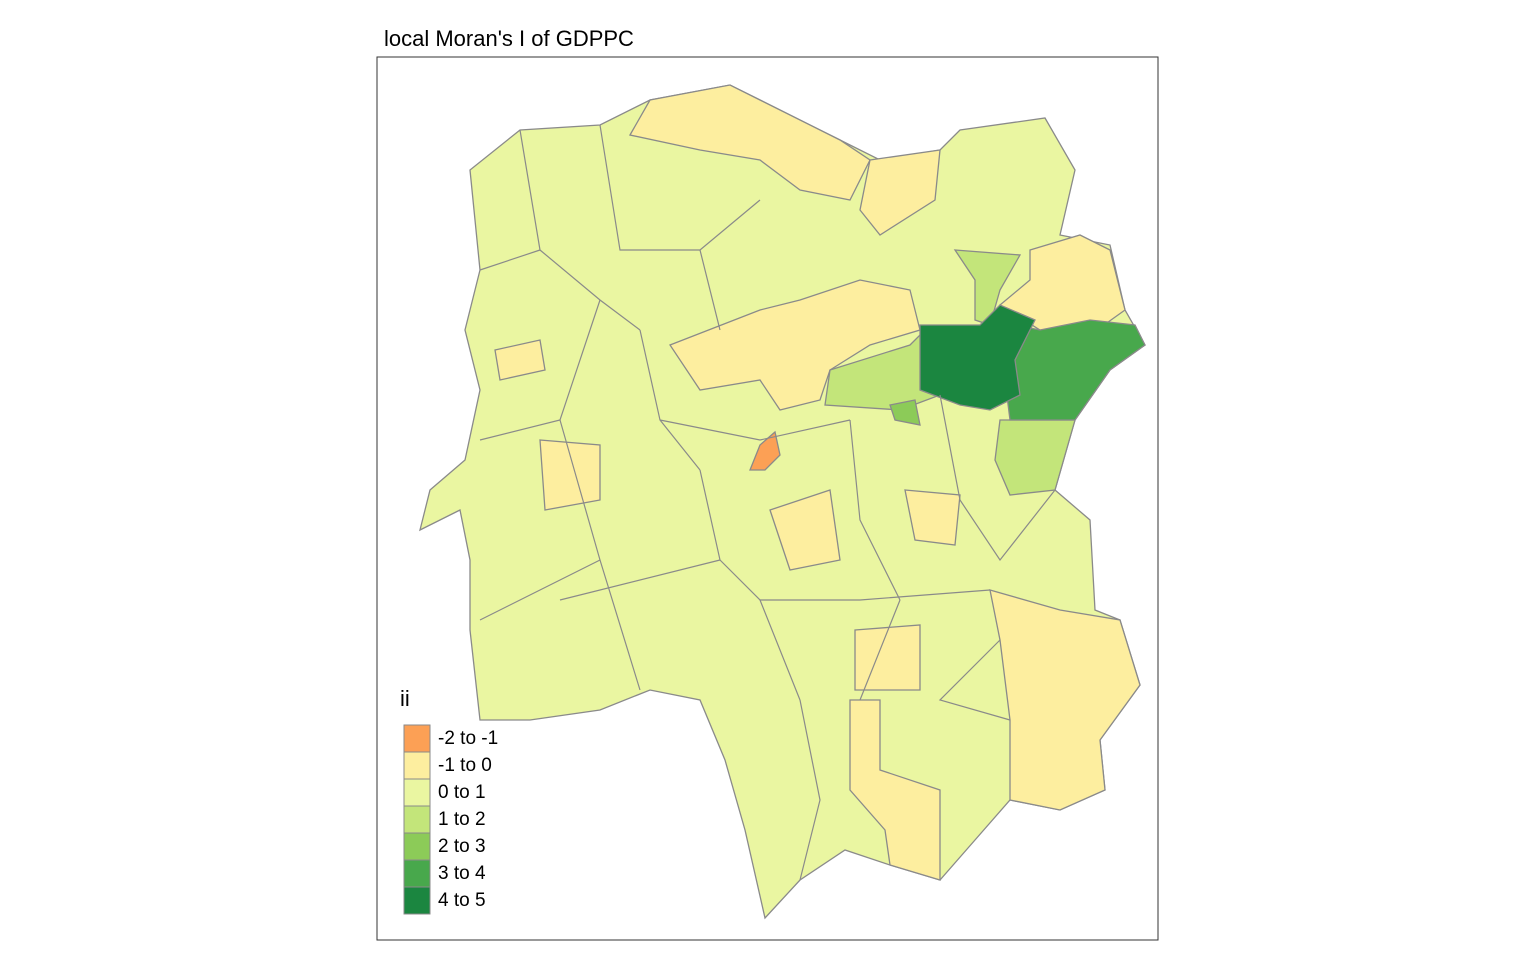 The height and width of the screenshot is (960, 1536). Describe the element at coordinates (462, 819) in the screenshot. I see `legend-label: 1 to 2` at that location.